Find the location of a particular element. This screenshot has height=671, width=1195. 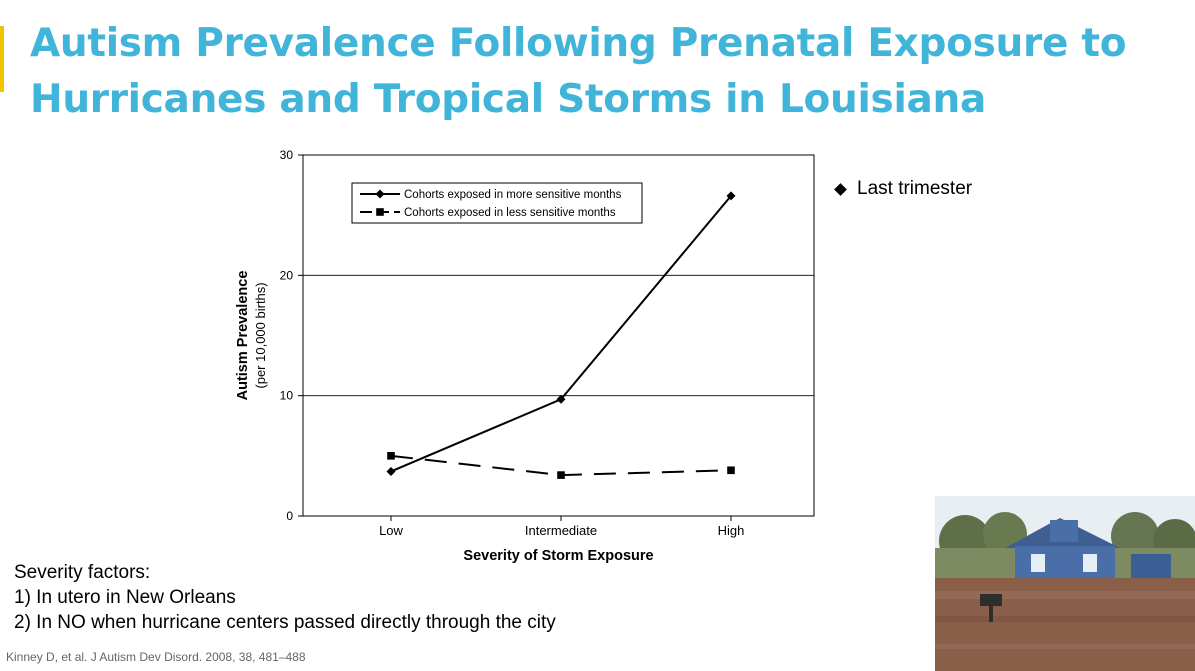

notes-item: 1) In utero in New Orleans is located at coordinates (125, 597).